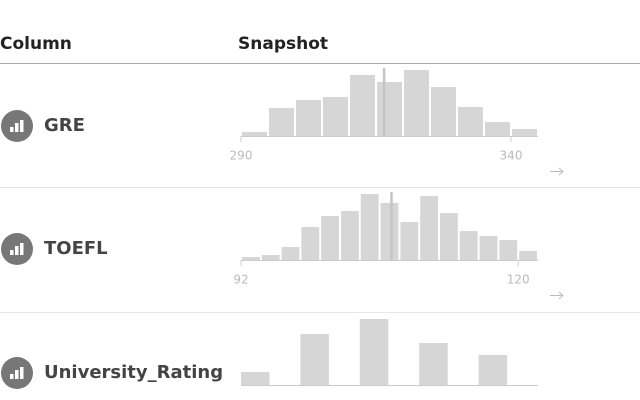  I want to click on column-name: GRE, so click(64, 125).